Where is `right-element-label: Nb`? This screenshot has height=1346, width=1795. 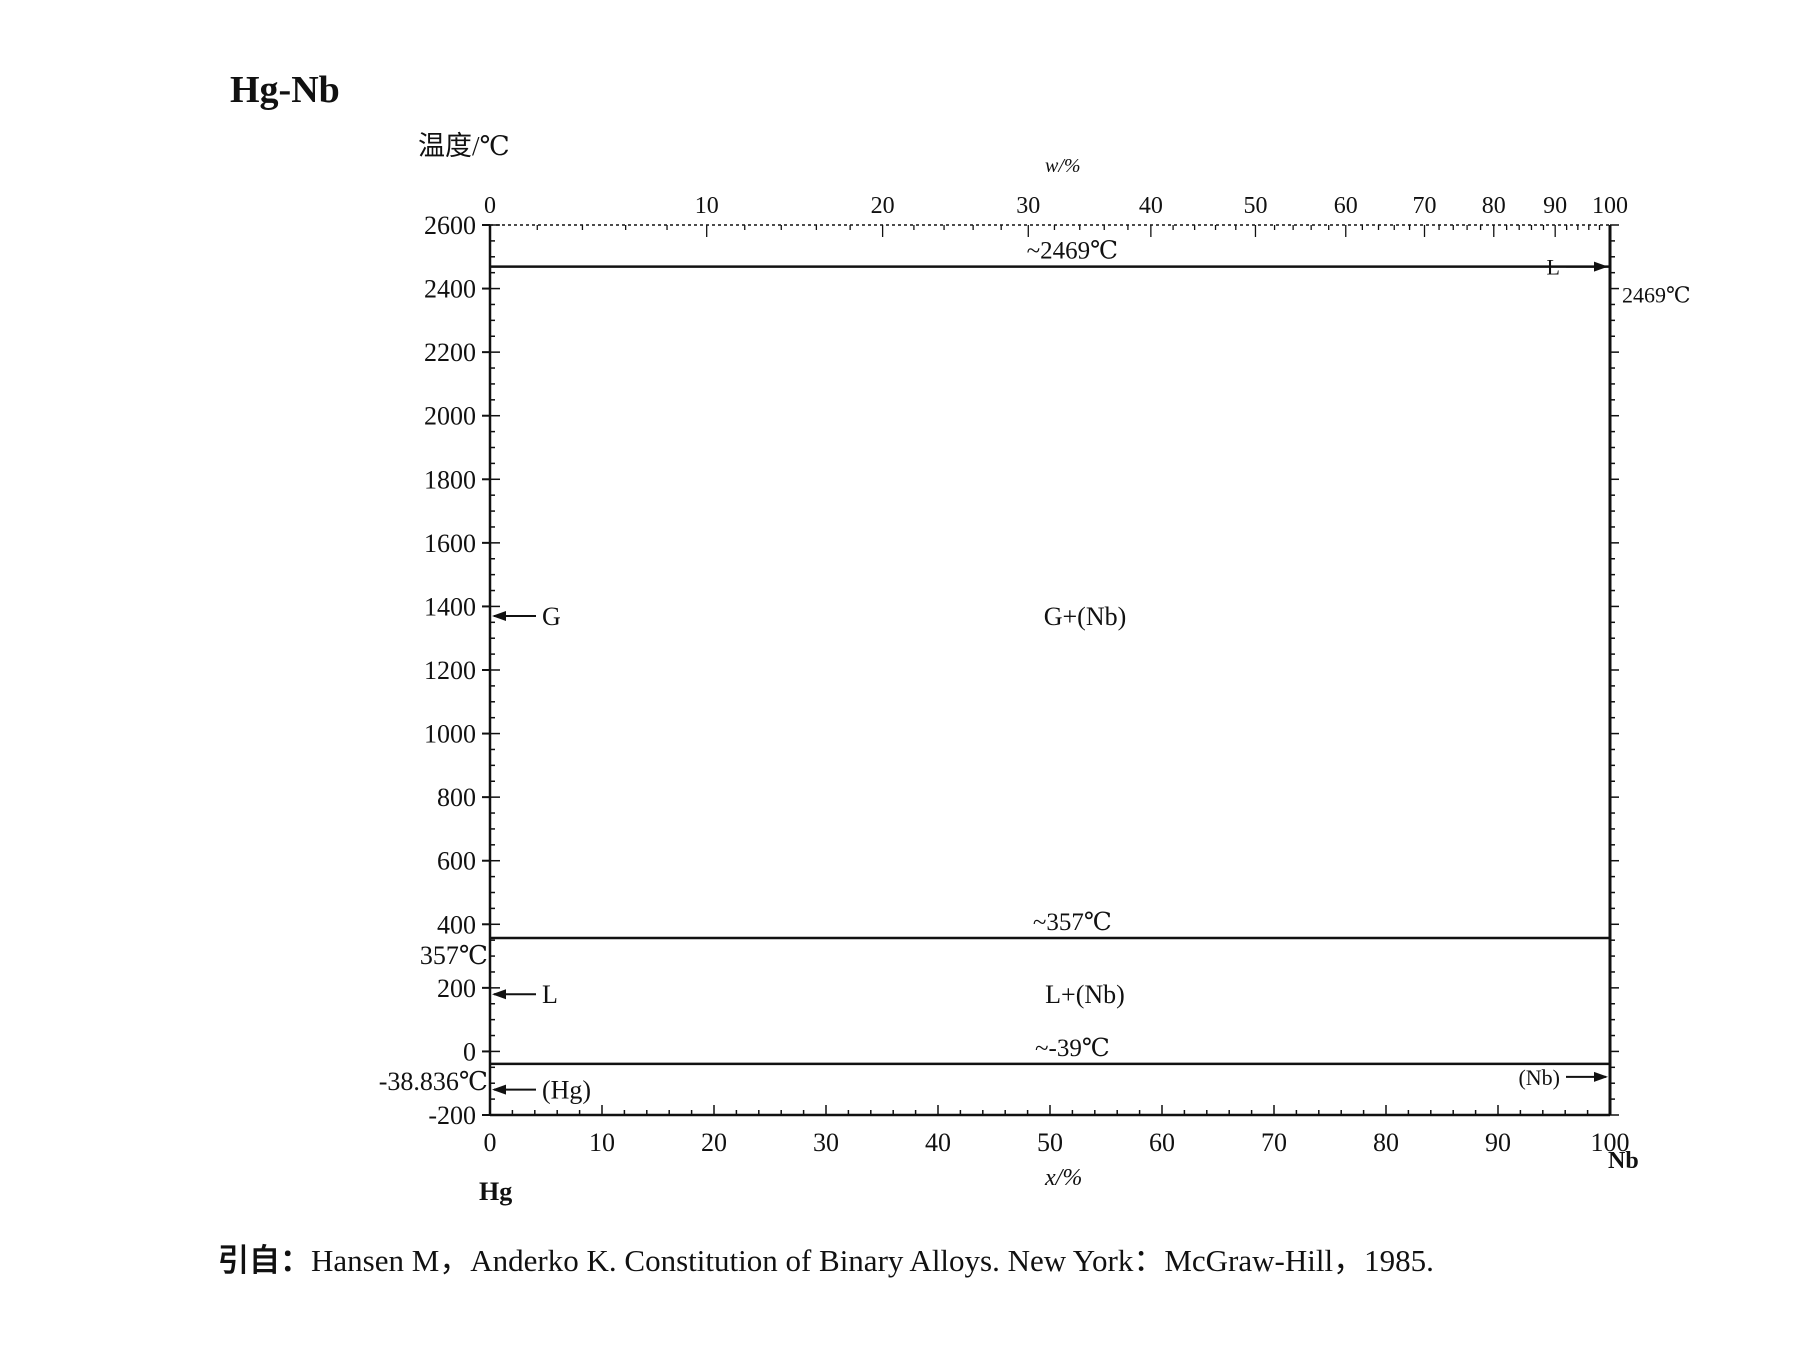
right-element-label: Nb is located at coordinates (1623, 1161).